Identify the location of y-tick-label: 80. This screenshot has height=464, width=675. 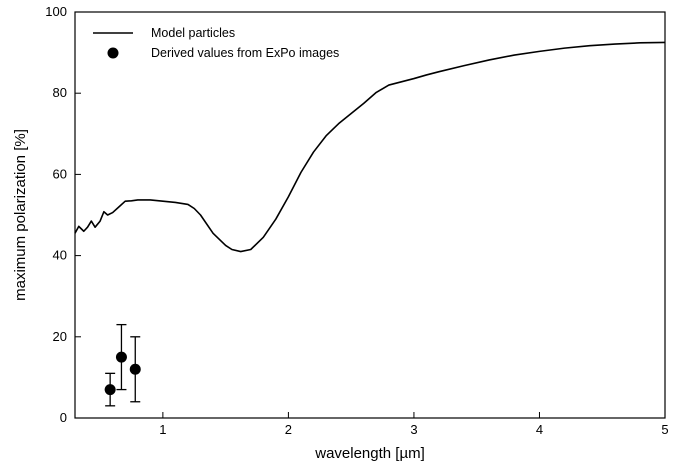
(60, 92).